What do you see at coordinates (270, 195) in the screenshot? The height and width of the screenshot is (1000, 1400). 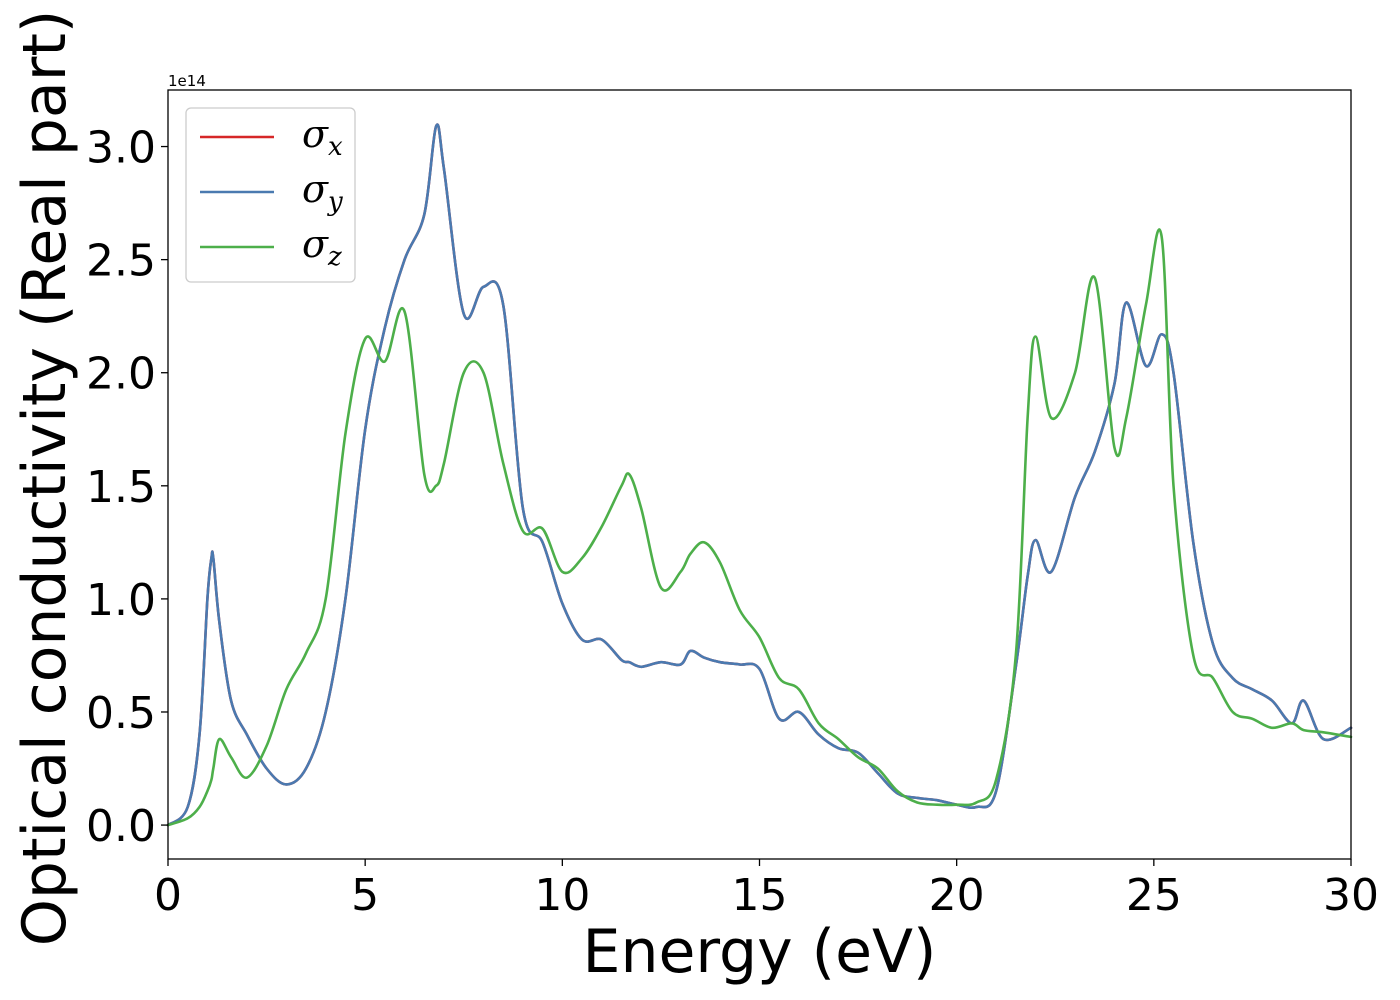 I see `legend-box` at bounding box center [270, 195].